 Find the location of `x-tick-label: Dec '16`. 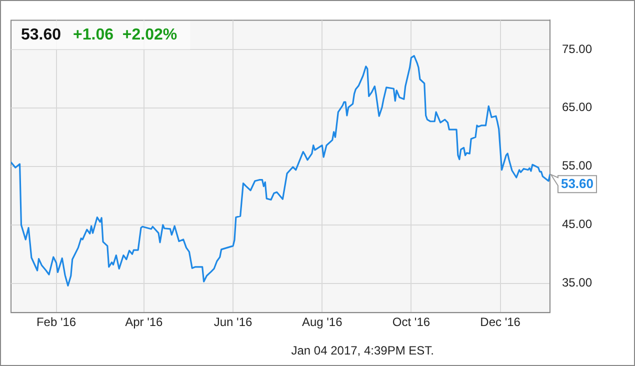

x-tick-label: Dec '16 is located at coordinates (500, 322).